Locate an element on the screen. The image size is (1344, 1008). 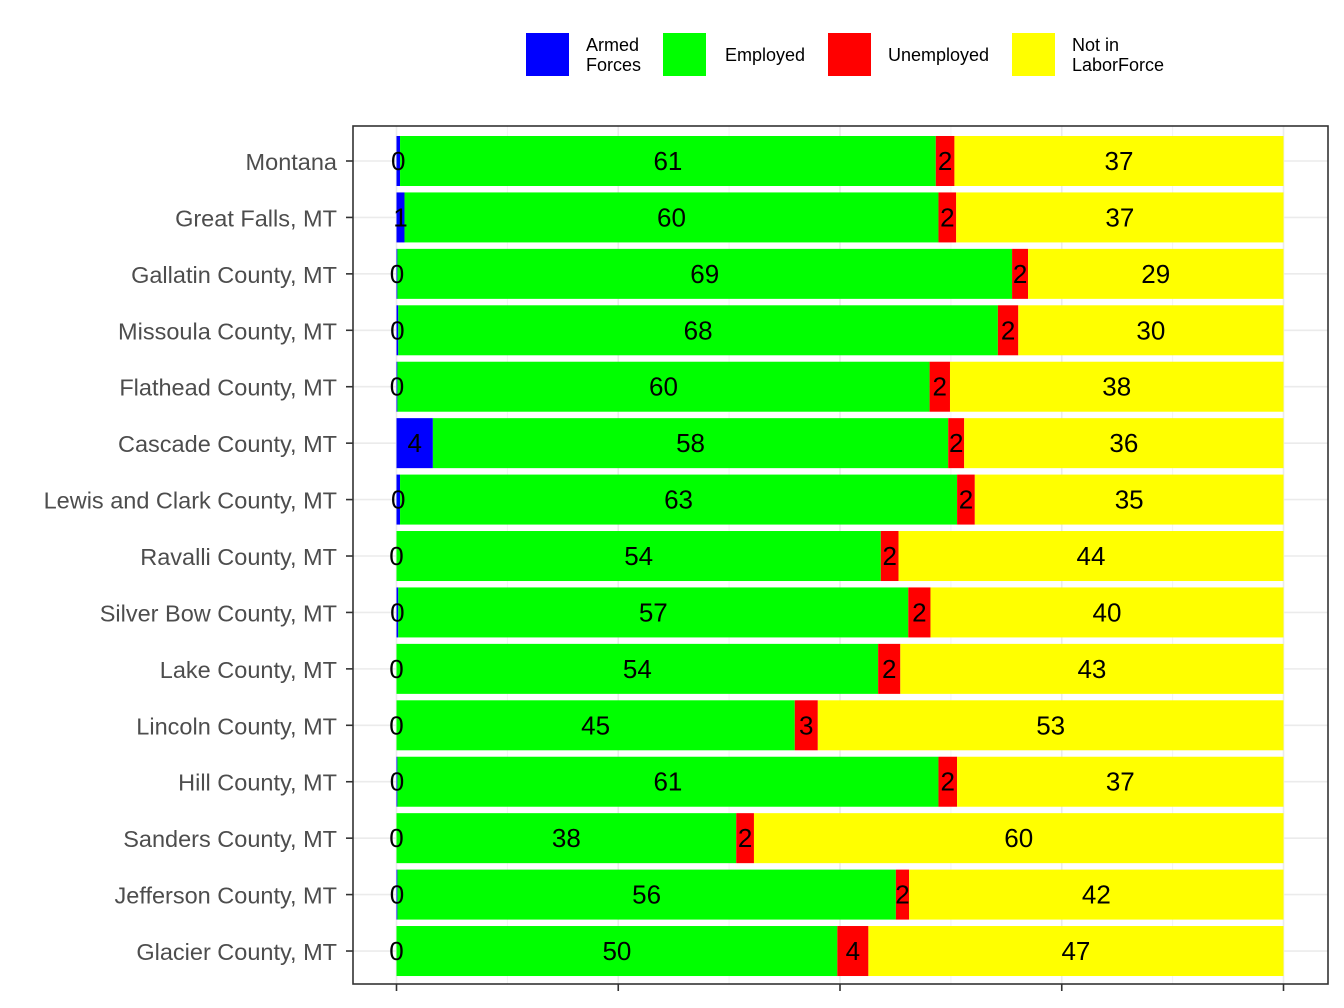
data-label: 68 is located at coordinates (698, 330).